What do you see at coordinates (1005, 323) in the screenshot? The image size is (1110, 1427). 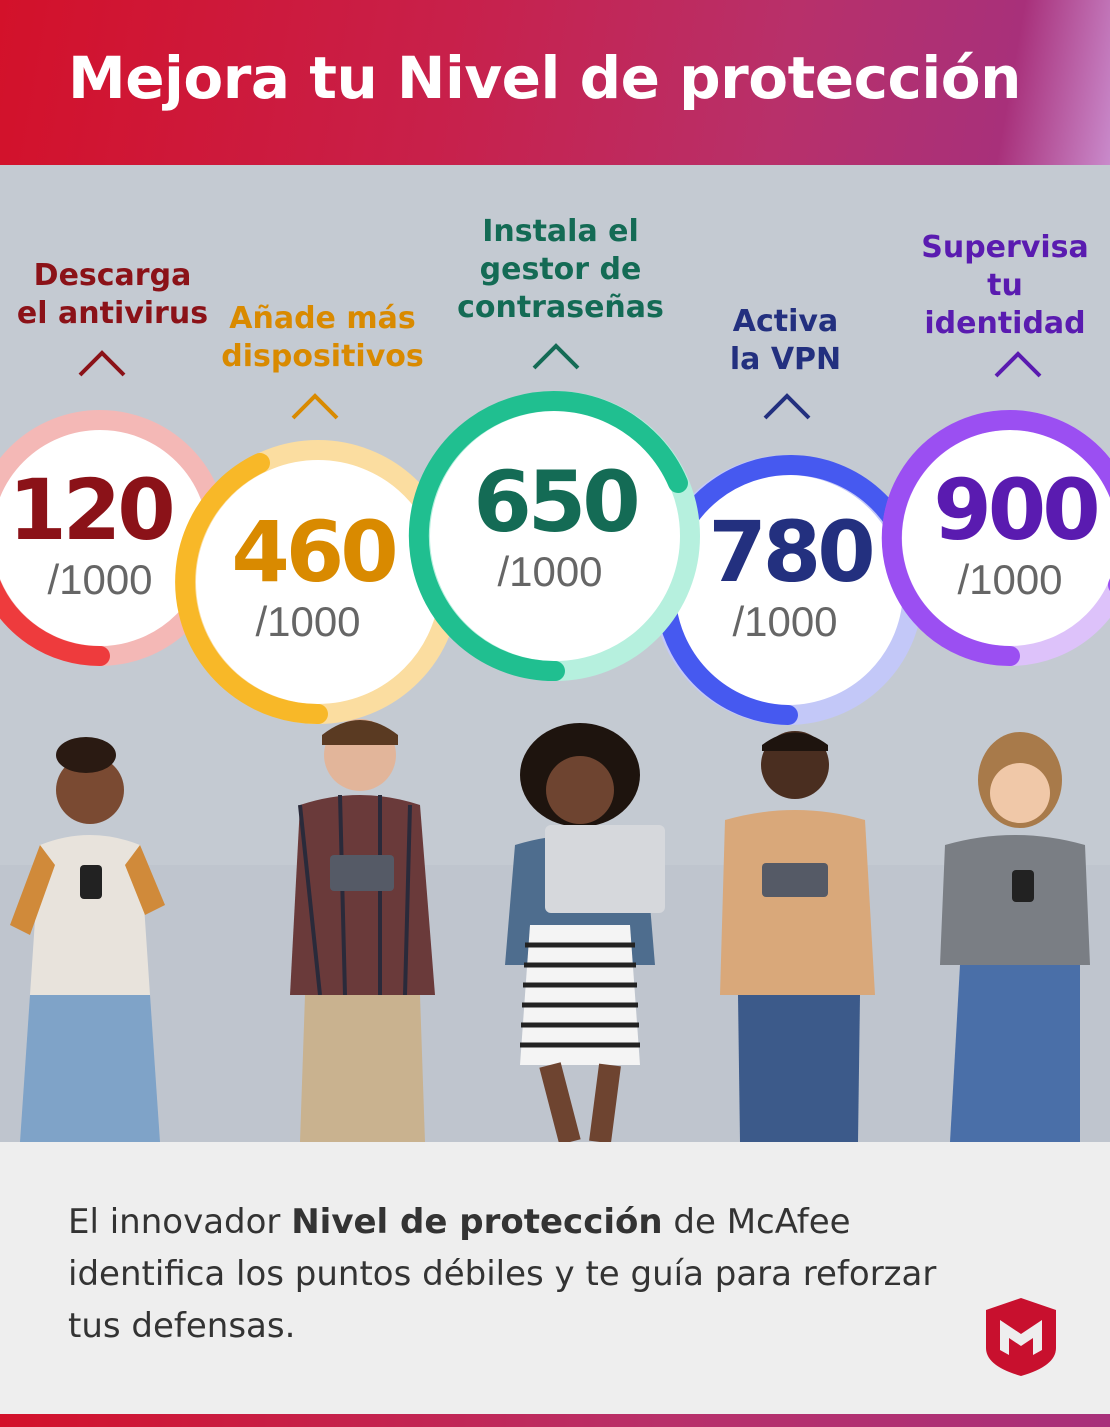 I see `step-label-line: identidad` at bounding box center [1005, 323].